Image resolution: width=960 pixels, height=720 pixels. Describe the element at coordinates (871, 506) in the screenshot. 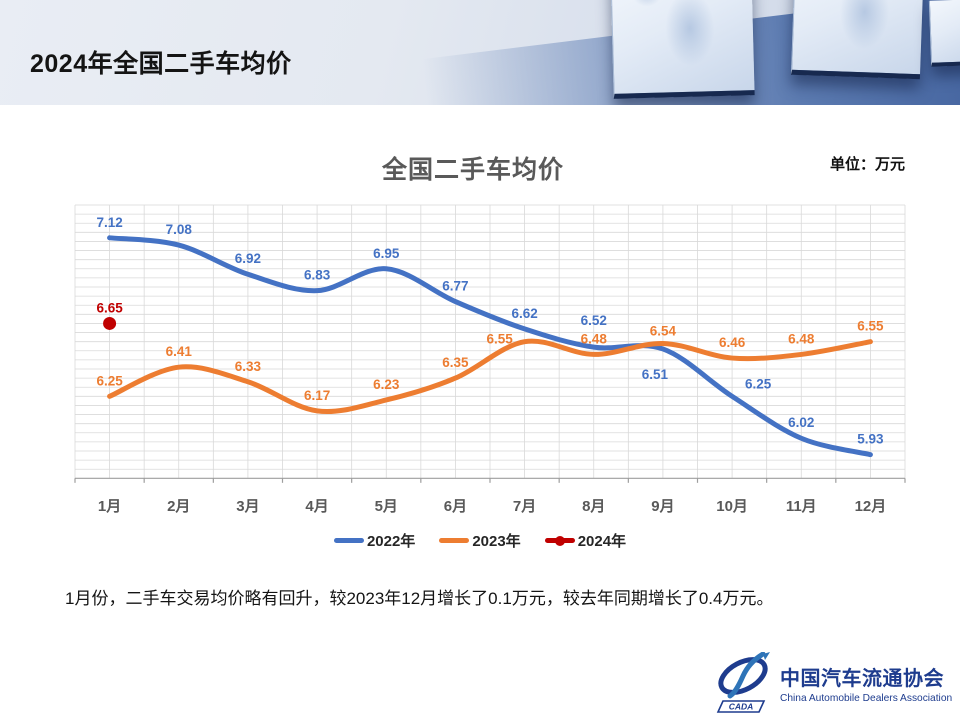

I see `x-tick-label: 12月` at that location.